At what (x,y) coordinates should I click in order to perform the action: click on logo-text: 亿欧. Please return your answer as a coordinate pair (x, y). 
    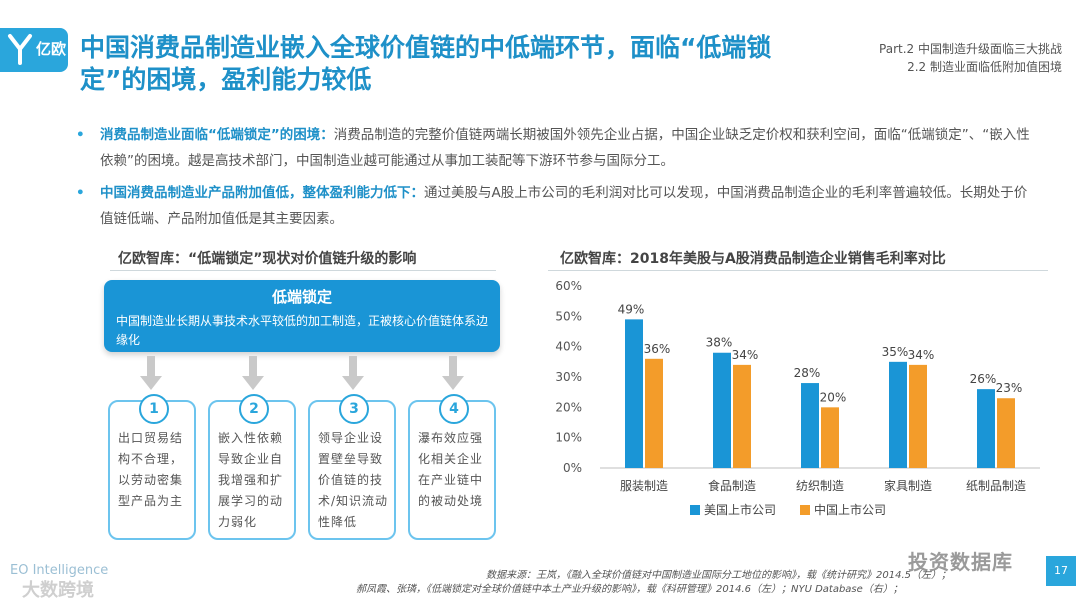
    Looking at the image, I should click on (51, 49).